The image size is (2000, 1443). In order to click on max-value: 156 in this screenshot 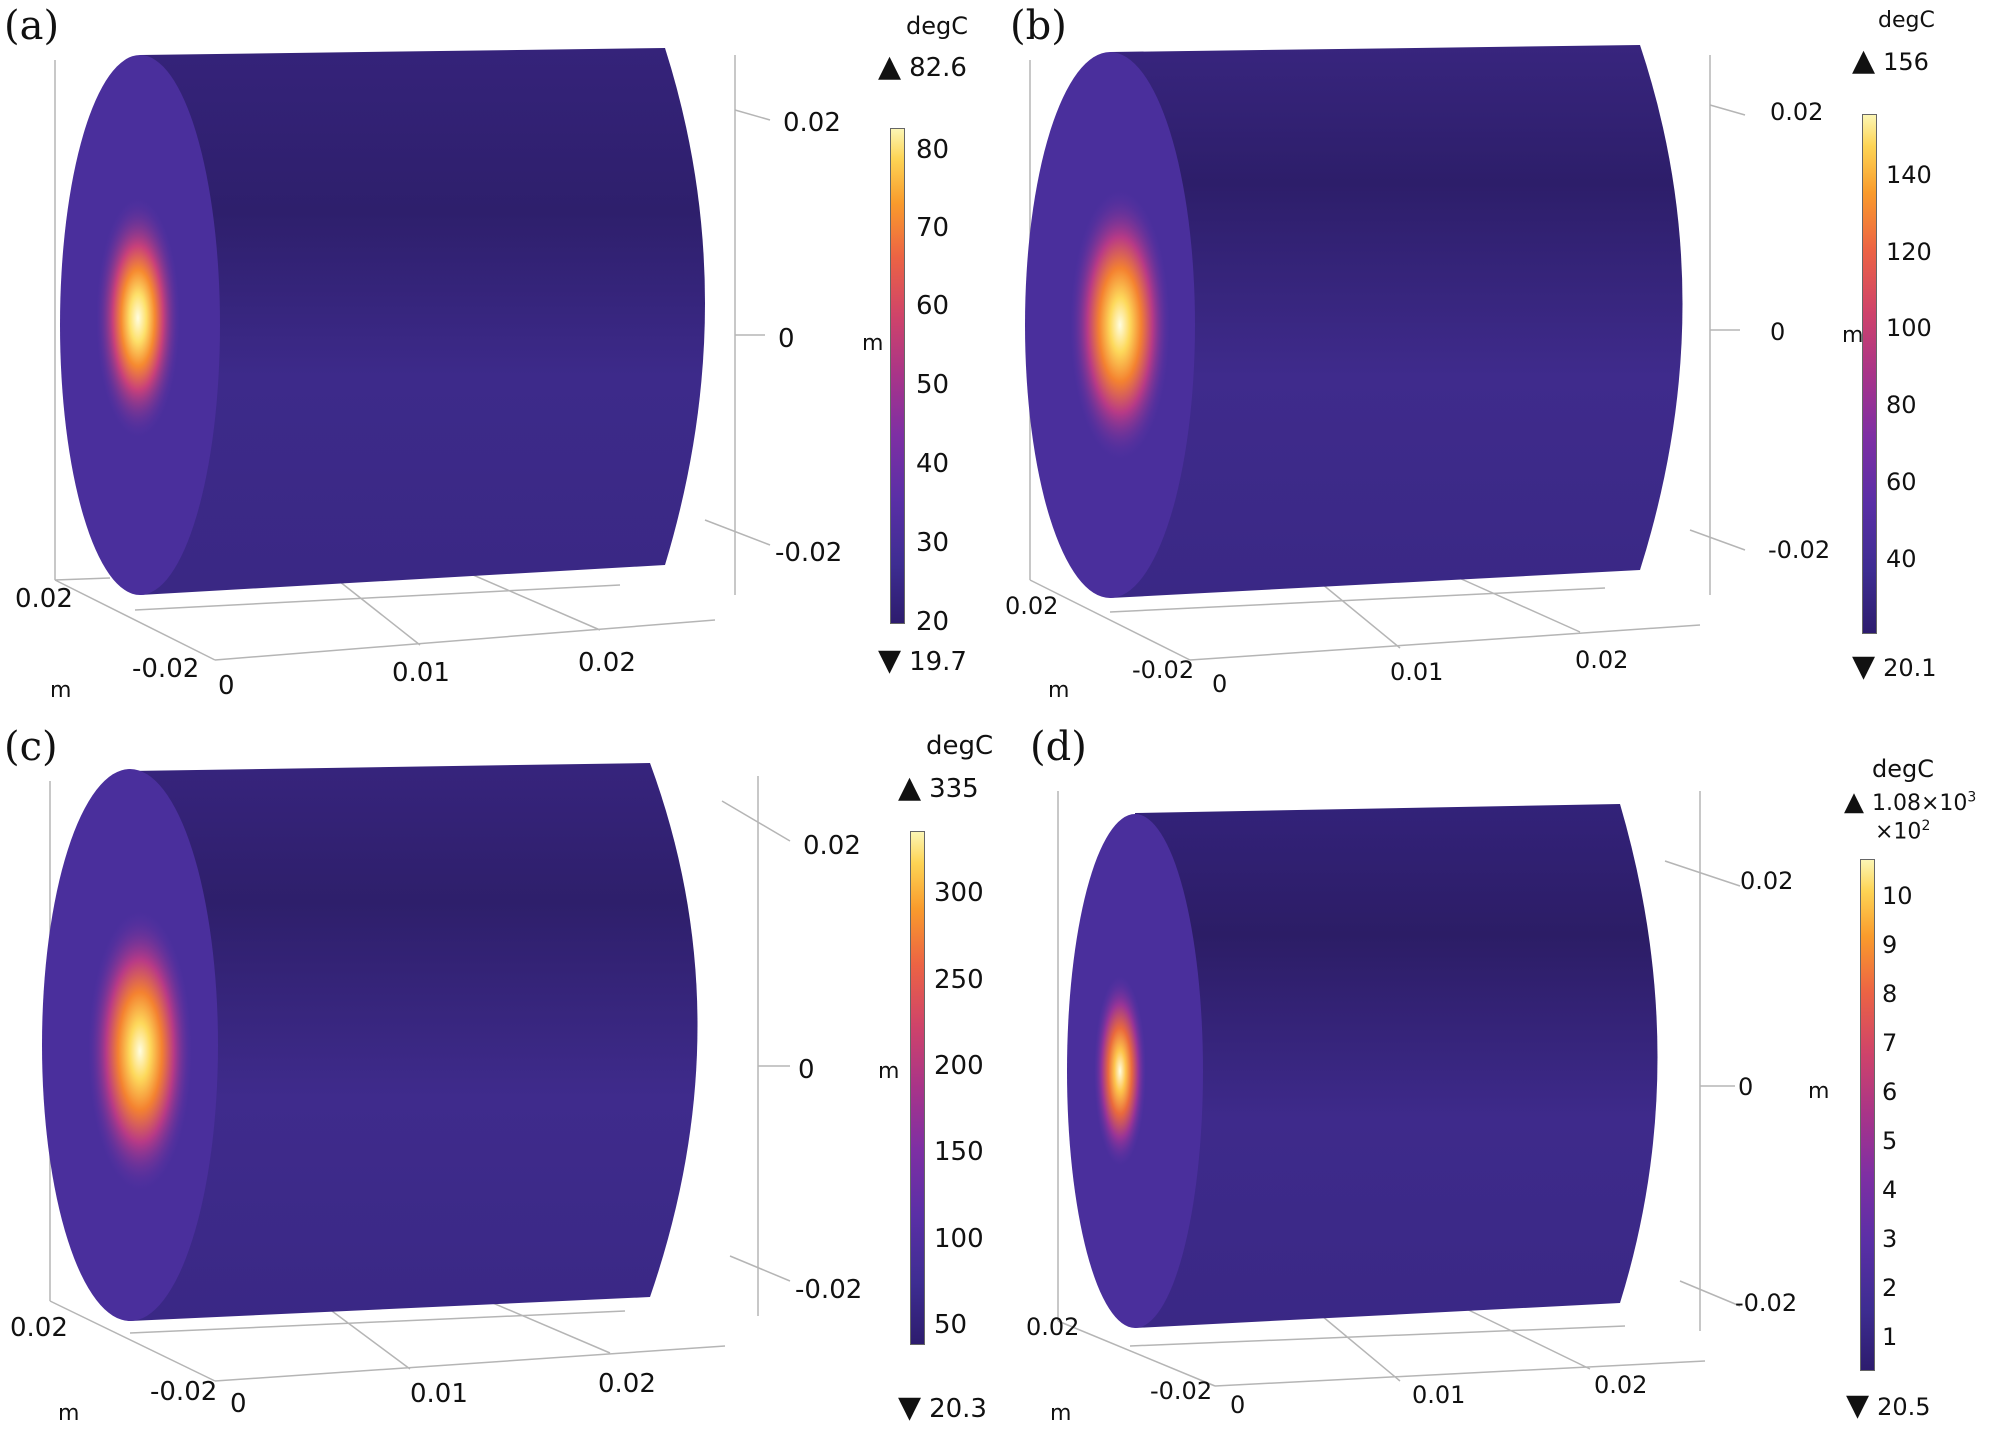, I will do `click(1906, 62)`.